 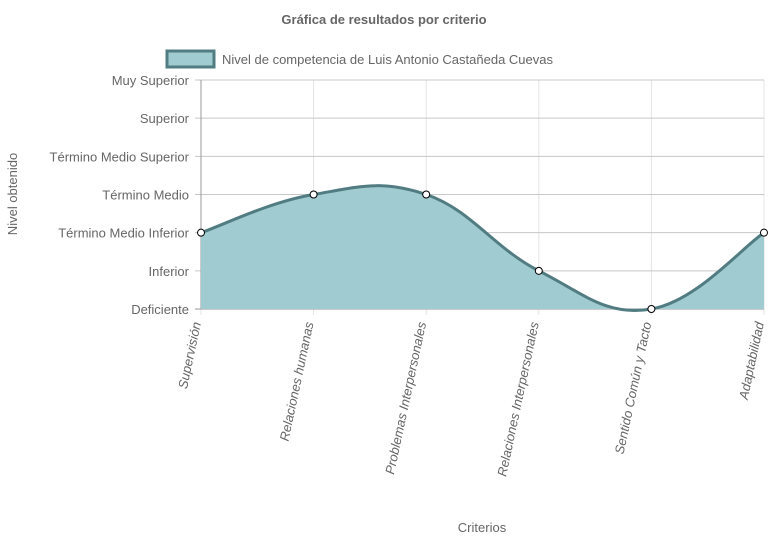 What do you see at coordinates (518, 399) in the screenshot?
I see `x-tick-label: Relaciones Interpersonales` at bounding box center [518, 399].